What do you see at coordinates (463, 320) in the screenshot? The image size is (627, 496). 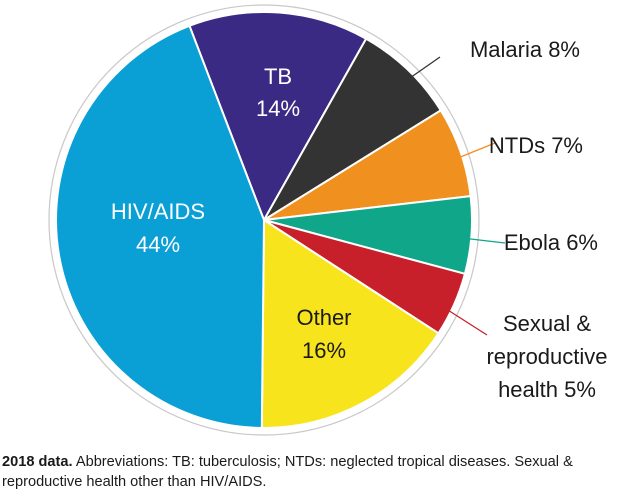 I see `leader-line-sexual-reproductive-health` at bounding box center [463, 320].